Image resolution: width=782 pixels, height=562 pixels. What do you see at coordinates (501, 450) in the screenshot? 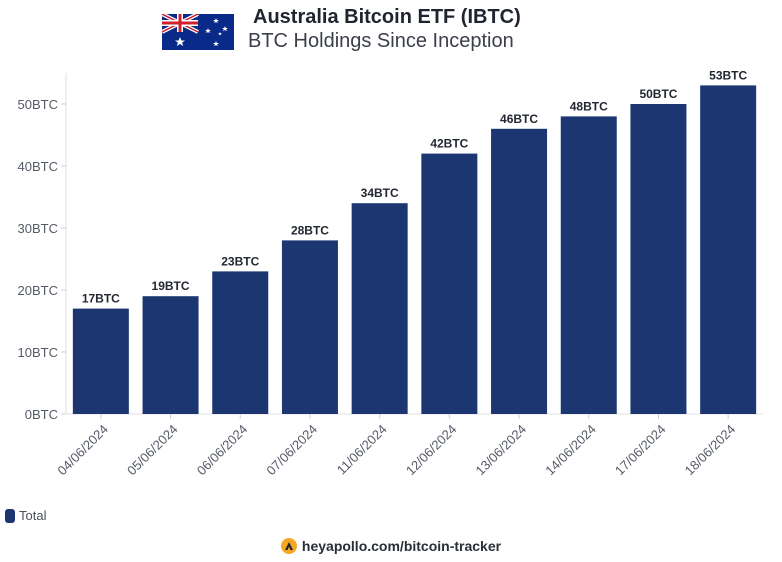
I see `x-tick-label: 13/06/2024` at bounding box center [501, 450].